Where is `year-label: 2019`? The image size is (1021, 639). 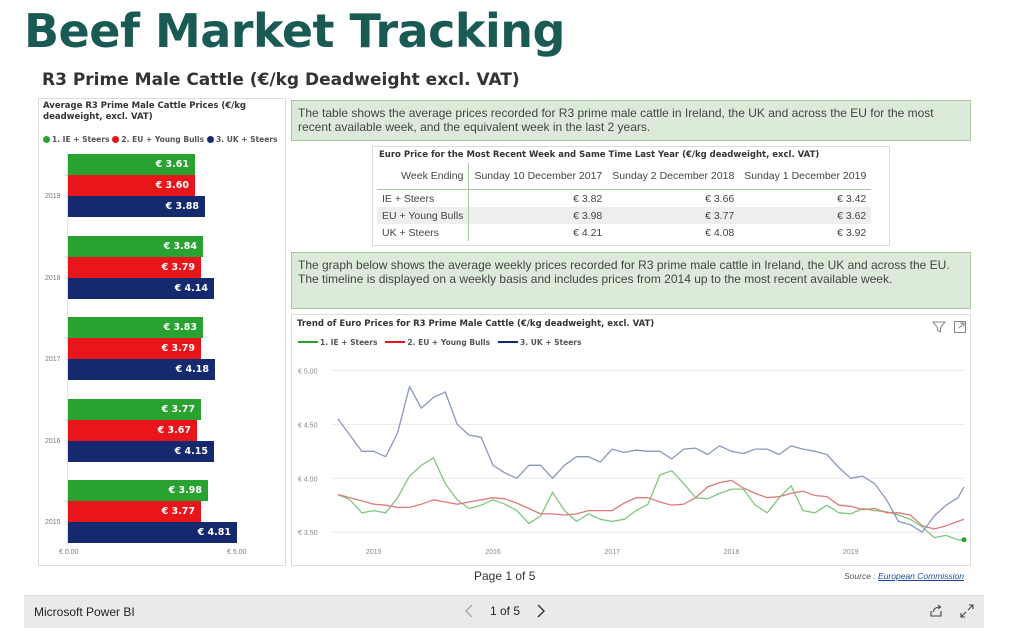 year-label: 2019 is located at coordinates (53, 196).